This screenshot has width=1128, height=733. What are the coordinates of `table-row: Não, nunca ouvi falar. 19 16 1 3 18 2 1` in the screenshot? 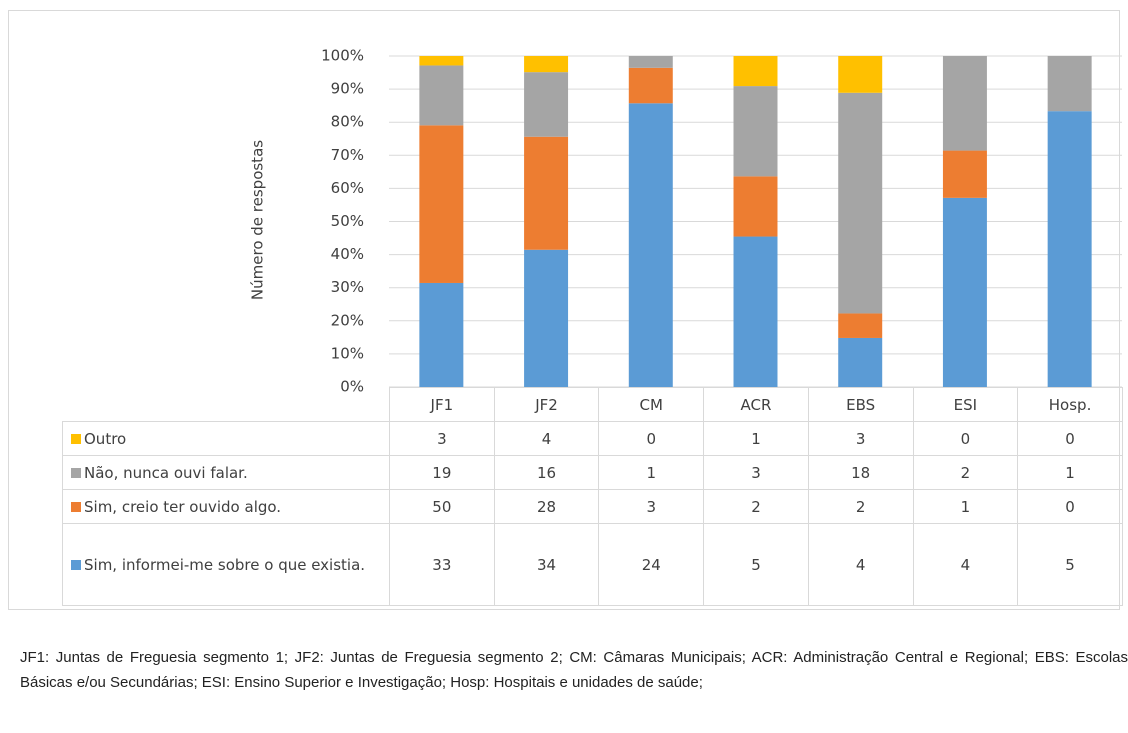 It's located at (592, 472).